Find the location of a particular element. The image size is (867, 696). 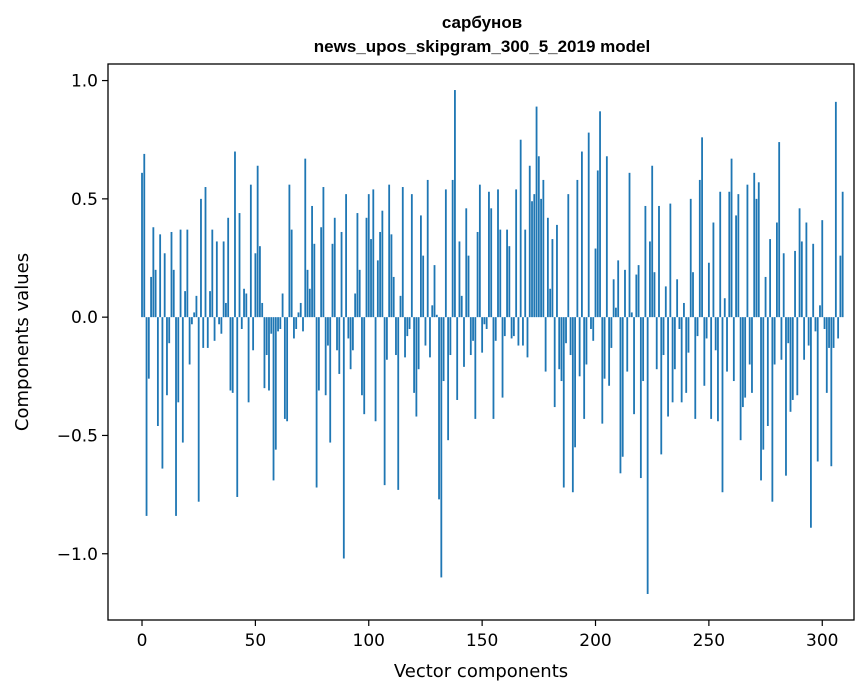

y-tick-label: −1.0 is located at coordinates (77, 555).